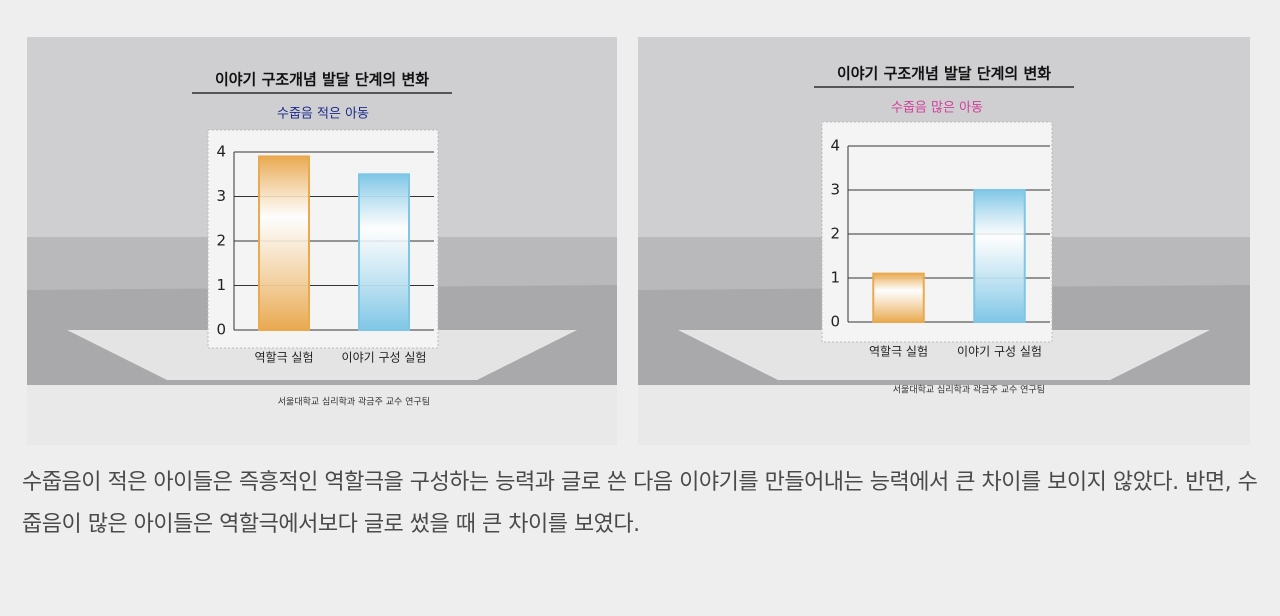 This screenshot has width=1280, height=616. I want to click on chart-subtitle: 수줍음 많은 아동, so click(937, 108).